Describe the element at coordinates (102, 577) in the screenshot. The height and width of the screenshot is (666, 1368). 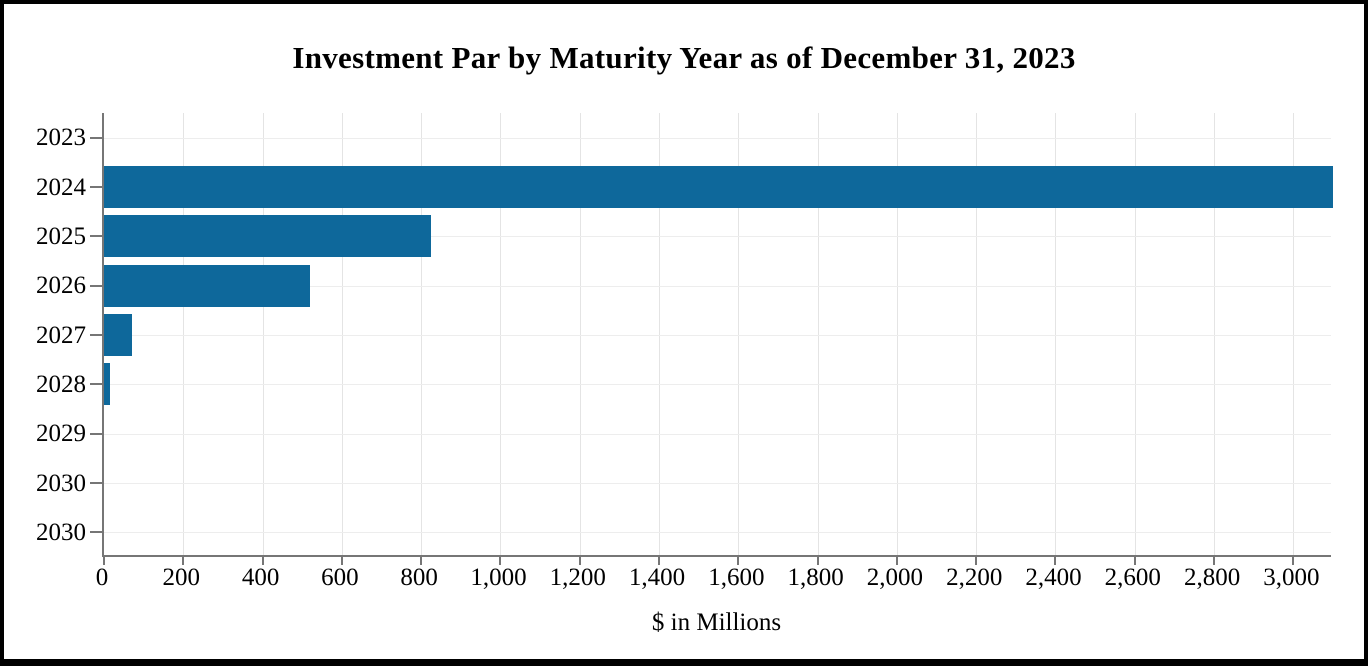
I see `x-tick-label: 0` at that location.